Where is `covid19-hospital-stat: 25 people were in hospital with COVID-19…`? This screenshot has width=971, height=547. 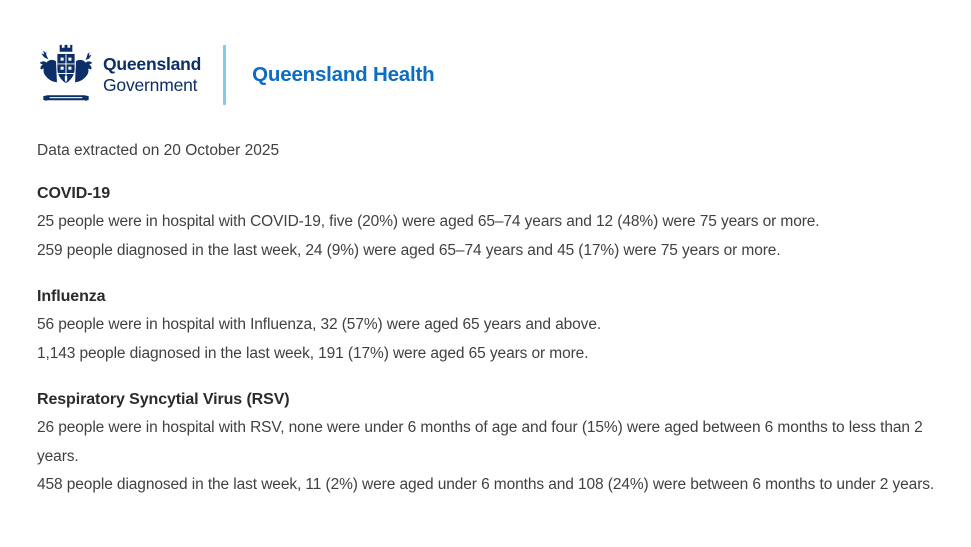
covid19-hospital-stat: 25 people were in hospital with COVID-19… is located at coordinates (428, 221).